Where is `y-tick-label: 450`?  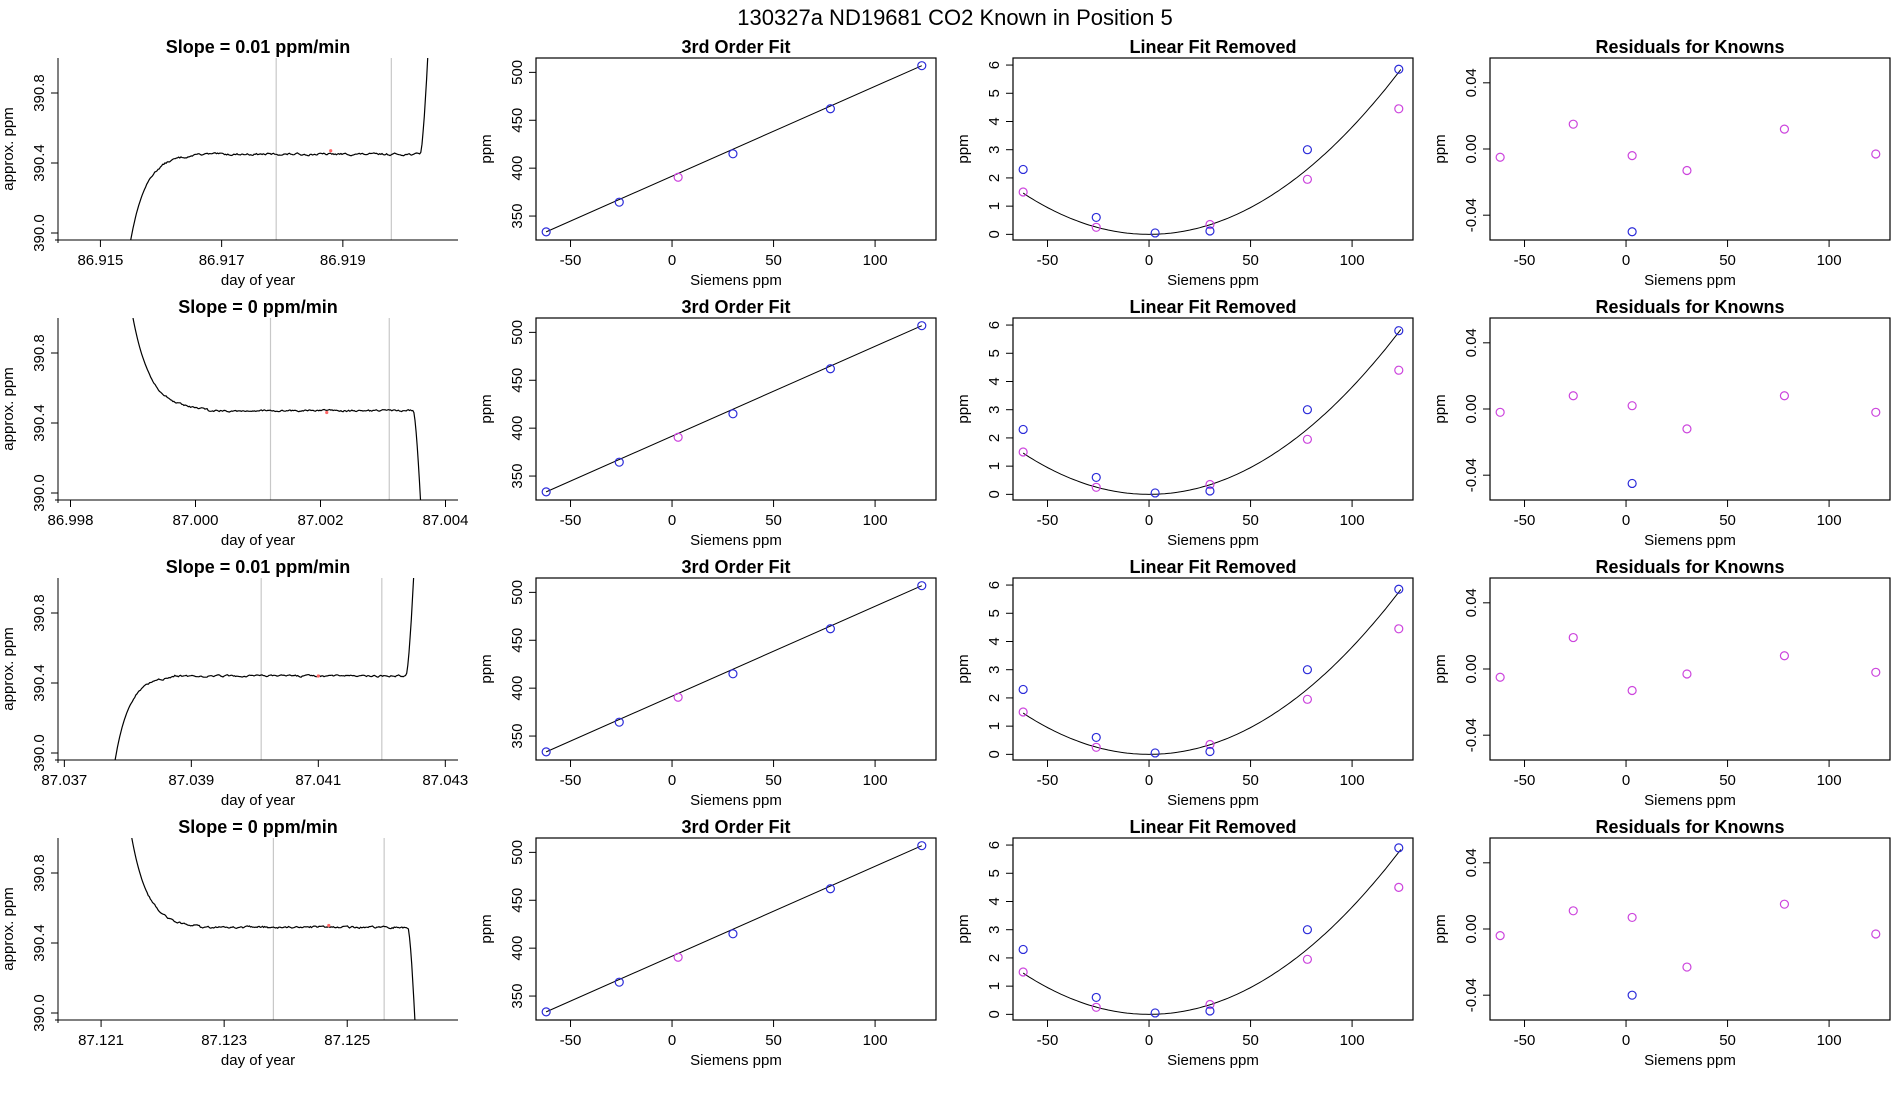 y-tick-label: 450 is located at coordinates (517, 640).